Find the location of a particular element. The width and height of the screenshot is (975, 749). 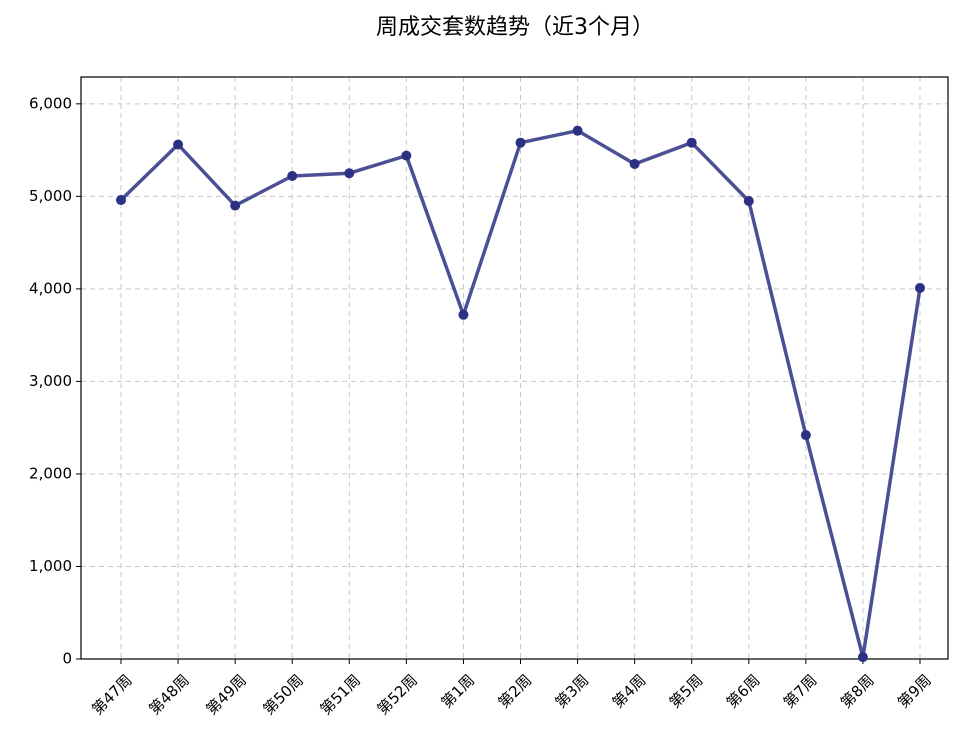

y-tick-label: 5,000 is located at coordinates (50, 196).